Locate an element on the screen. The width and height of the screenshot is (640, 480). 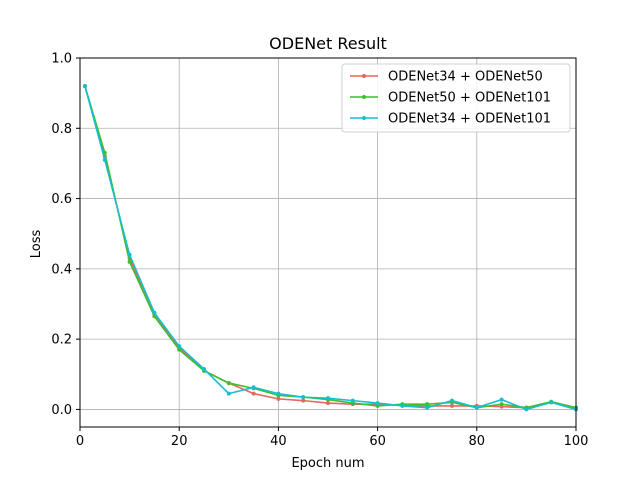
y-tick-label: 1.0 is located at coordinates (61, 59).